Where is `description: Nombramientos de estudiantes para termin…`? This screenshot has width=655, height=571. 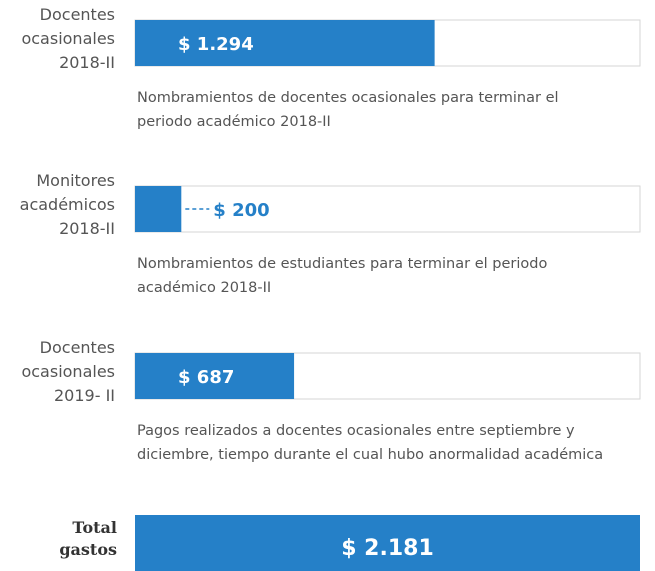
description: Nombramientos de estudiantes para termin… is located at coordinates (342, 276).